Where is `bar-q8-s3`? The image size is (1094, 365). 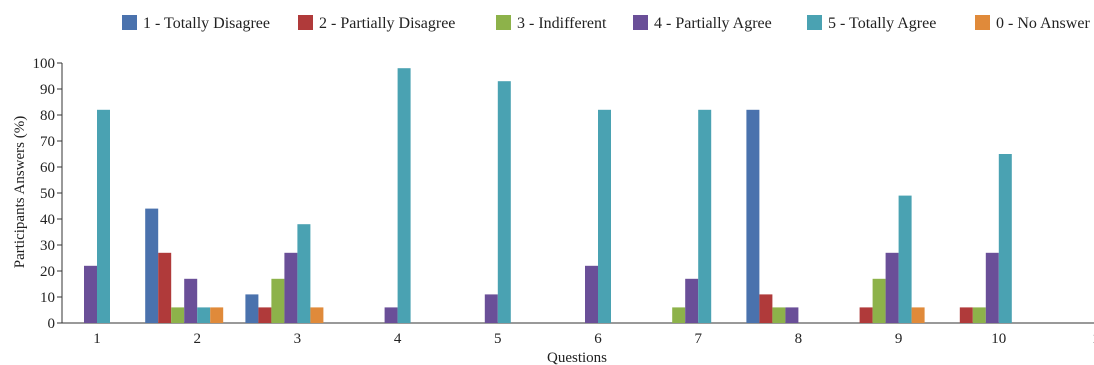
bar-q8-s3 is located at coordinates (779, 315).